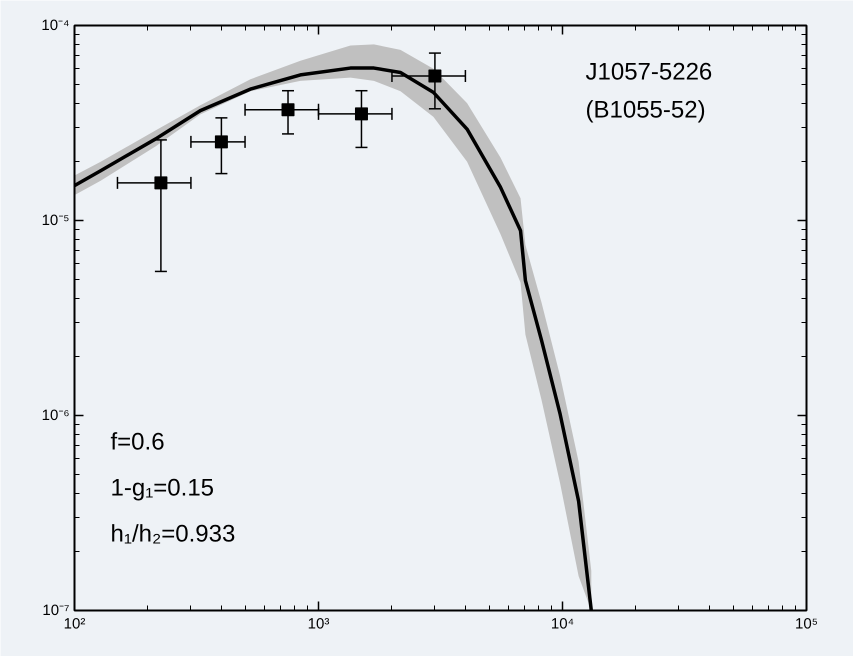 The image size is (853, 656). What do you see at coordinates (649, 72) in the screenshot?
I see `annotation: J1057-5226` at bounding box center [649, 72].